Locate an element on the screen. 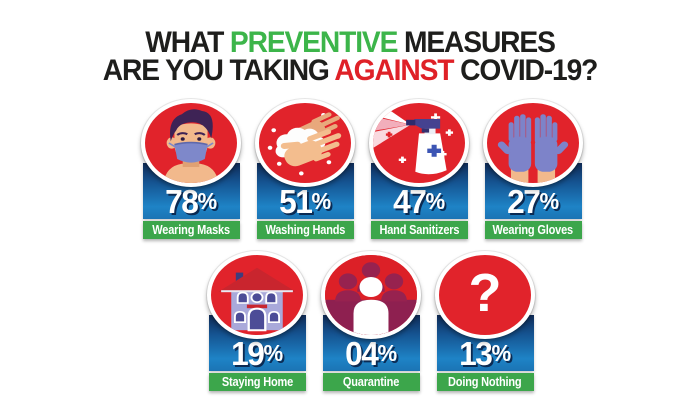  percent-number: 19 is located at coordinates (247, 353).